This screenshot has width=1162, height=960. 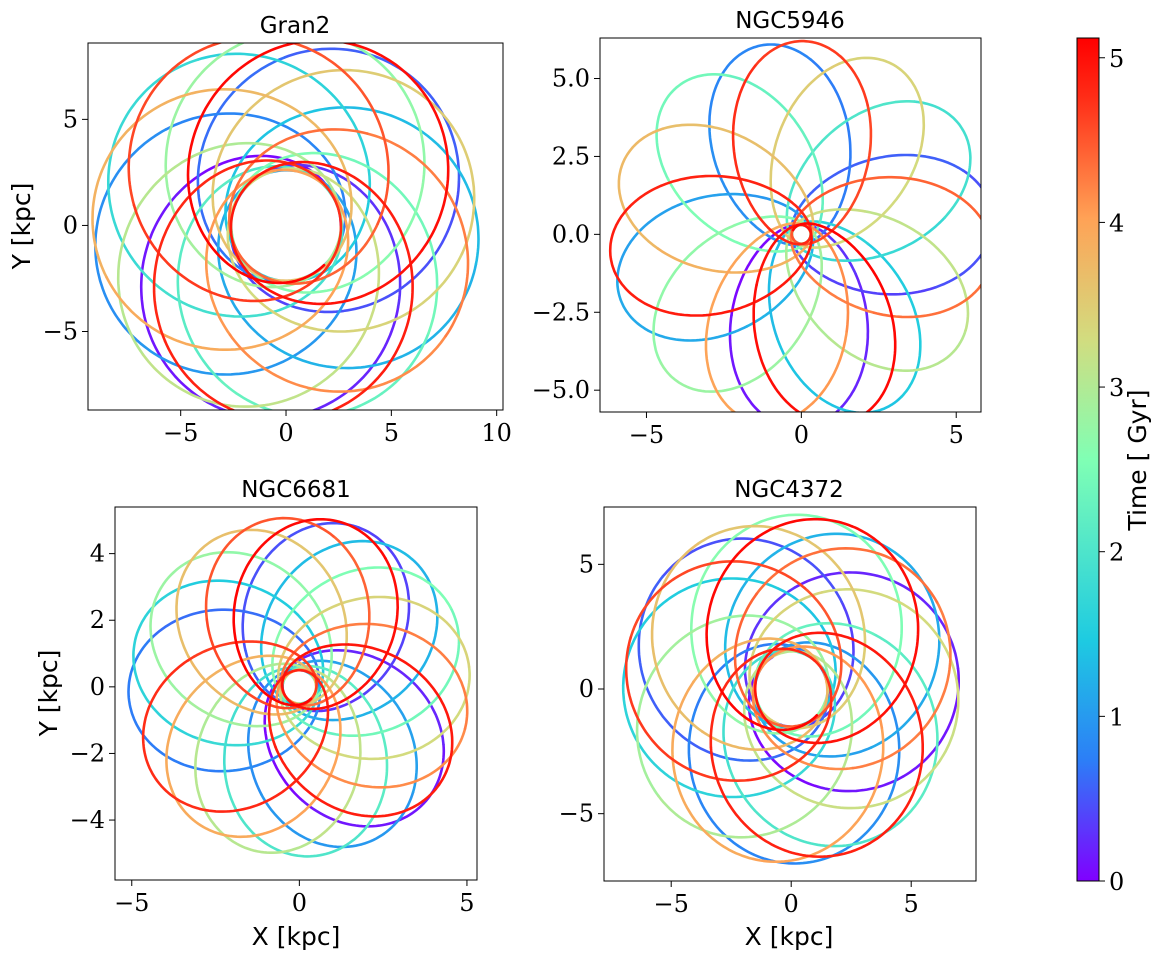 What do you see at coordinates (87, 753) in the screenshot?
I see `y-tick-label: −2` at bounding box center [87, 753].